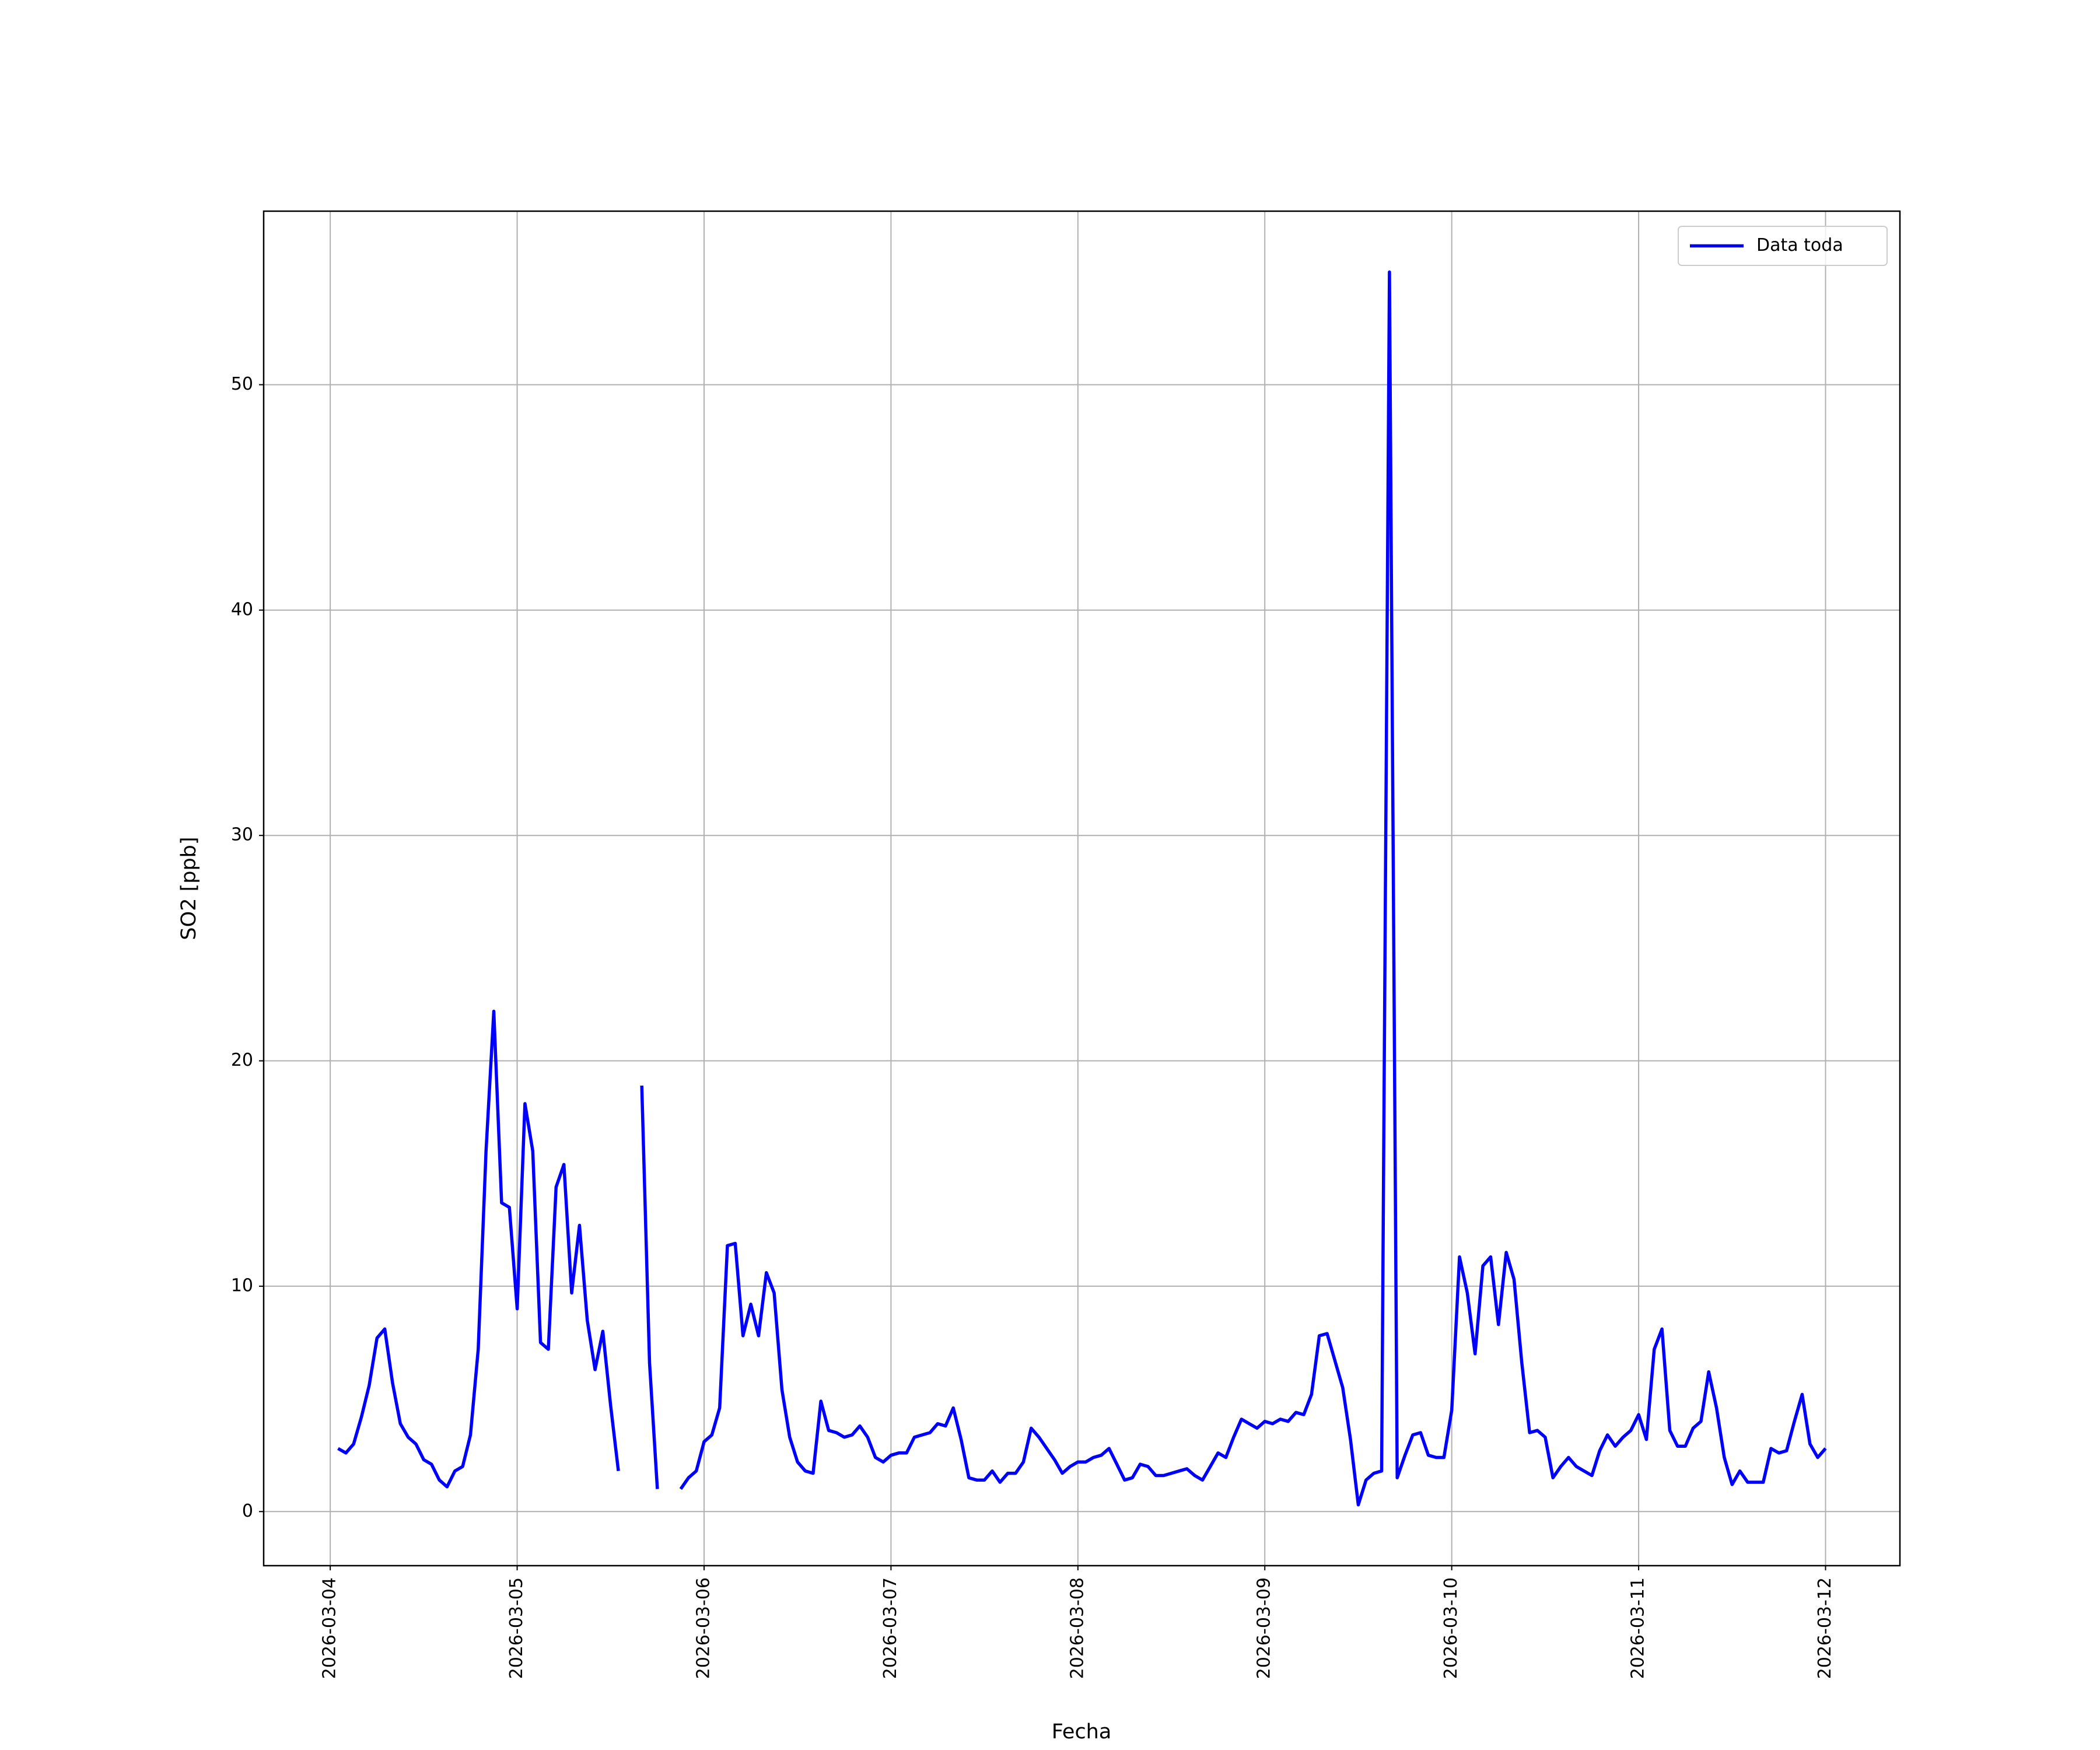 The height and width of the screenshot is (1750, 2100). What do you see at coordinates (330, 1628) in the screenshot?
I see `x-tick-label: 2026-03-04` at bounding box center [330, 1628].